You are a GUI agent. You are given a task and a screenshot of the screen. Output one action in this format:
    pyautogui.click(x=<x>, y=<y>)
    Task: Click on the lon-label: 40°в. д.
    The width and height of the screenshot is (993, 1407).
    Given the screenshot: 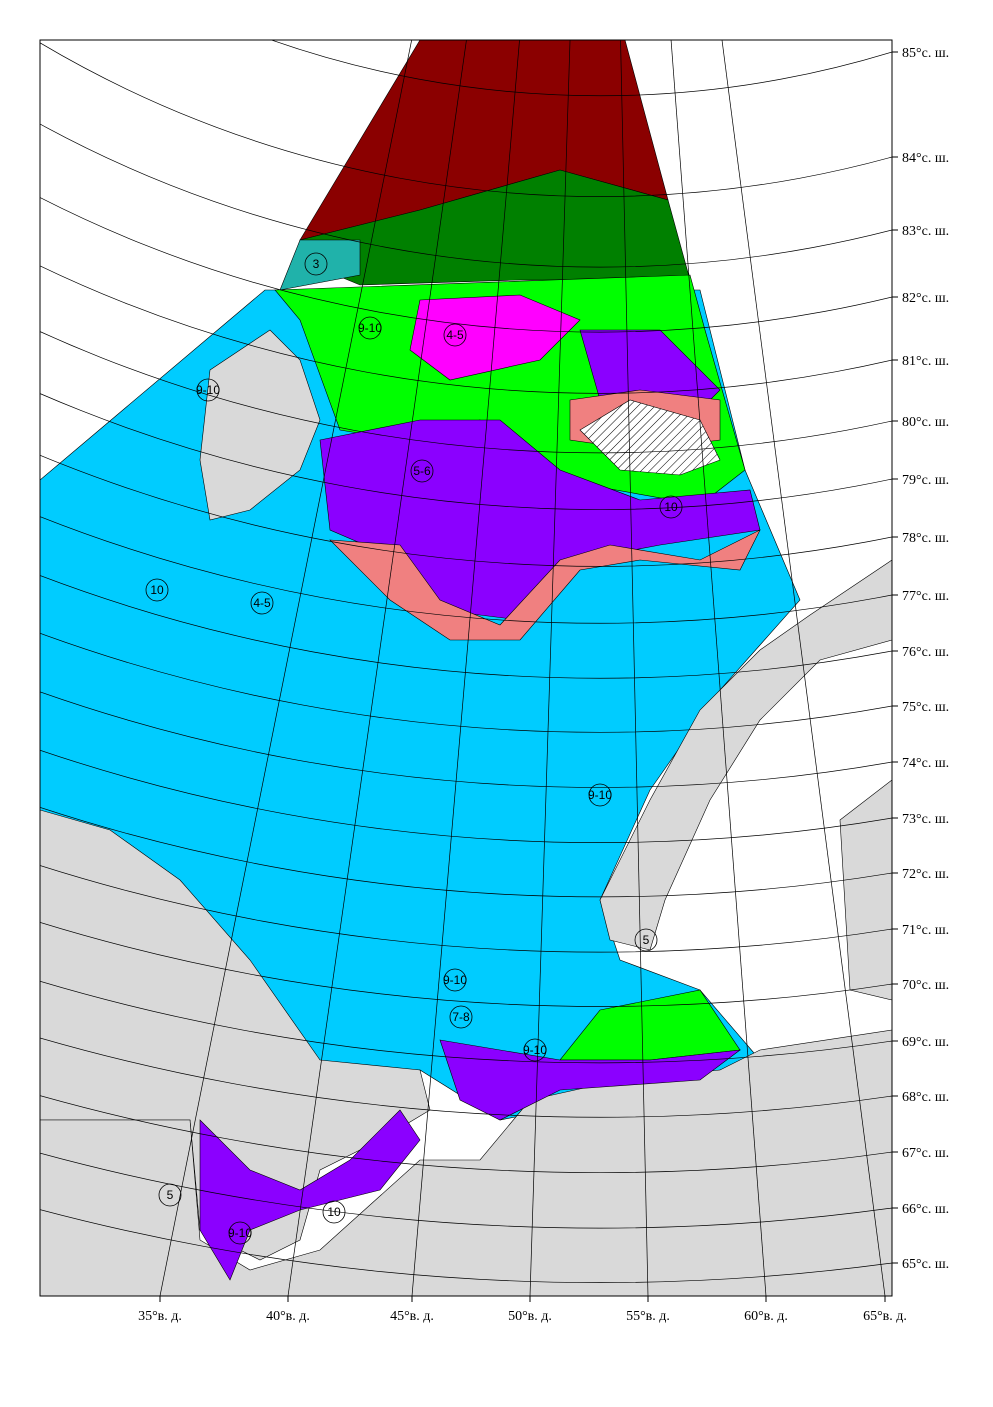 What is the action you would take?
    pyautogui.click(x=288, y=1316)
    